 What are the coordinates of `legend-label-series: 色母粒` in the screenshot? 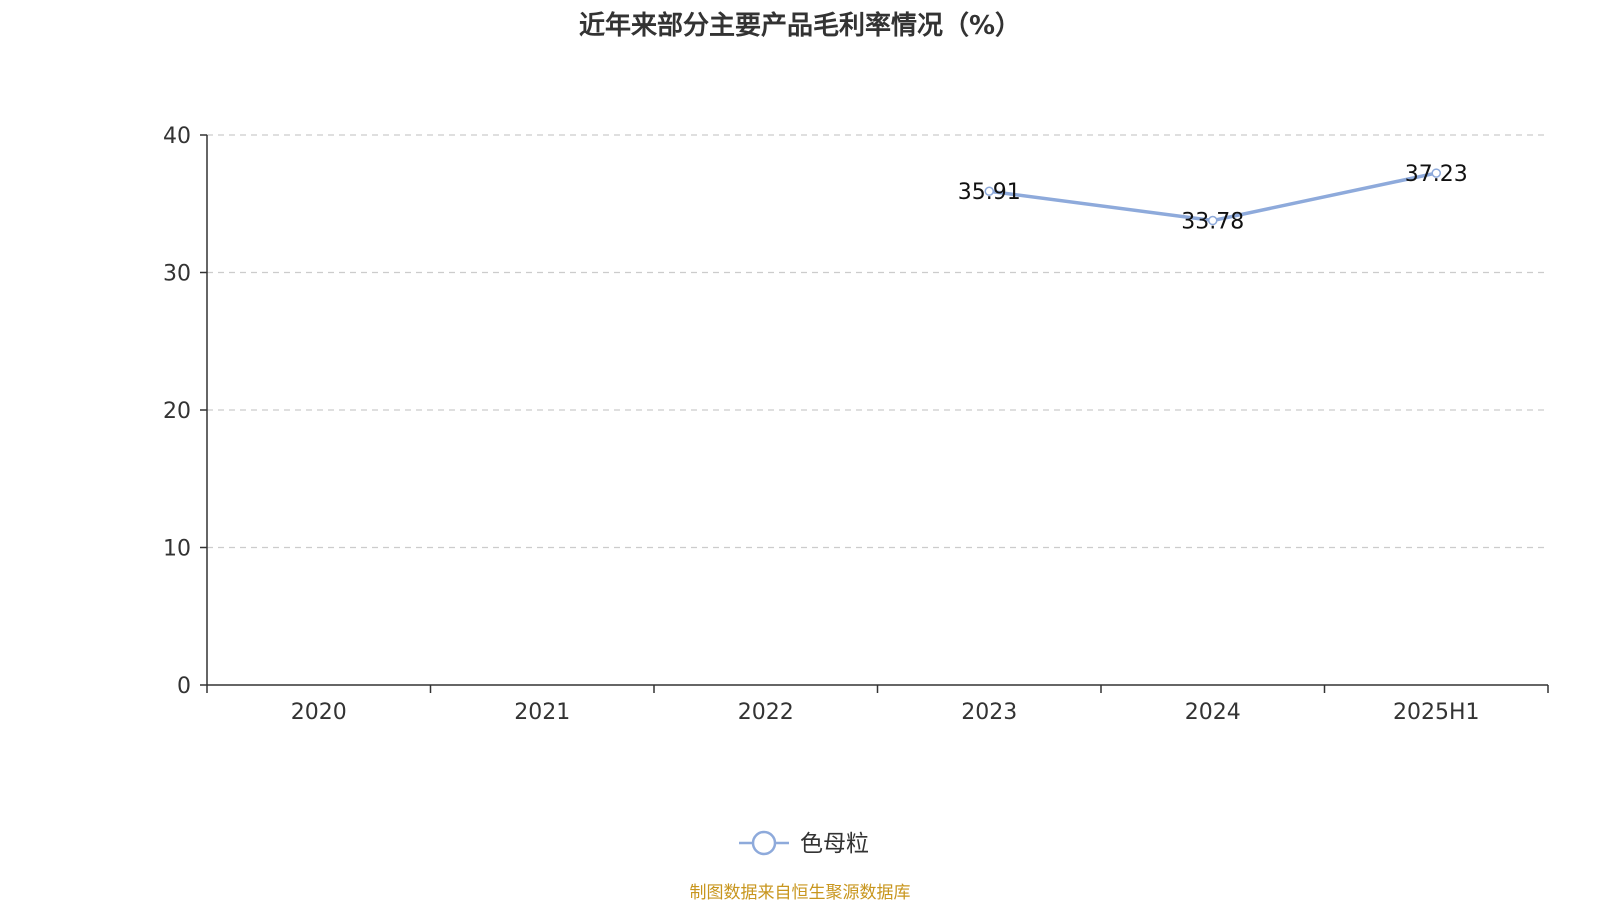 It's located at (834, 844).